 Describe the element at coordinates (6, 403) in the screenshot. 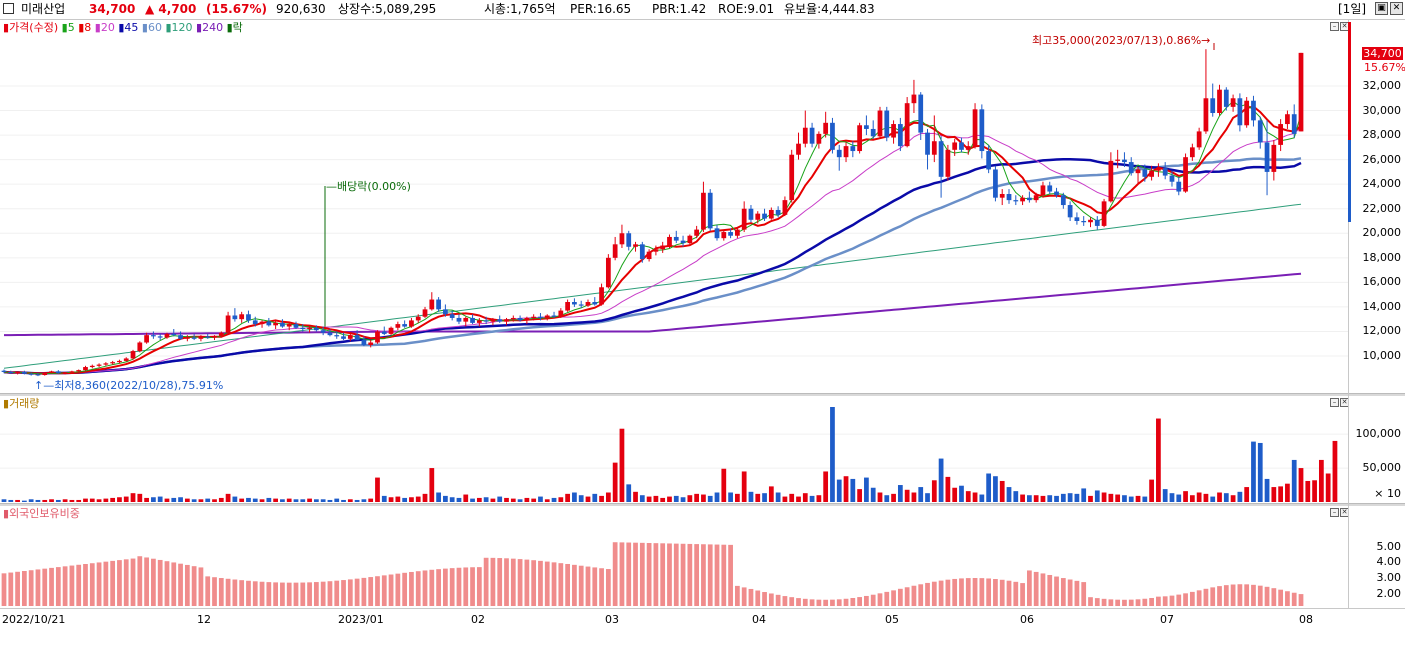

I see `volume-legend-marker: ▮` at that location.